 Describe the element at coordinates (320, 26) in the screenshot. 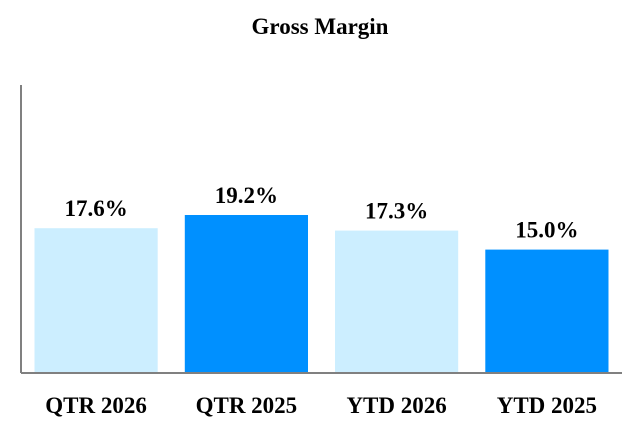

I see `chart-title: Gross Margin` at that location.